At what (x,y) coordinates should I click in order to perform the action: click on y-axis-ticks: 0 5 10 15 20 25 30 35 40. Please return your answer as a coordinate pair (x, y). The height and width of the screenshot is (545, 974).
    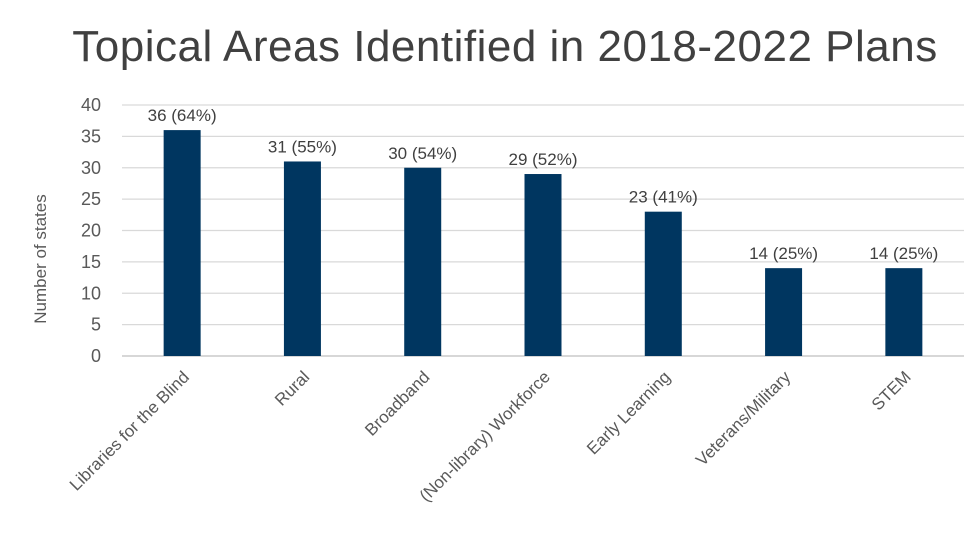
    Looking at the image, I should click on (91, 230).